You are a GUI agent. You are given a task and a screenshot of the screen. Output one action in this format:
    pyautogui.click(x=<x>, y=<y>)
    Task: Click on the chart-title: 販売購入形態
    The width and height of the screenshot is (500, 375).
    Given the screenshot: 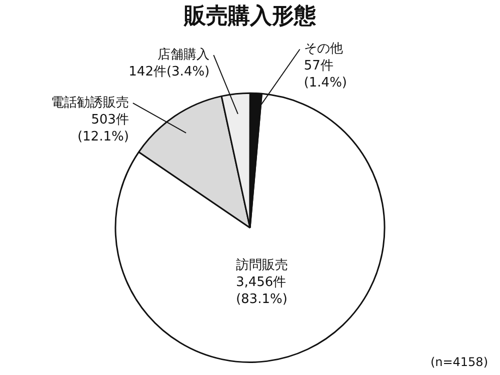 What is the action you would take?
    pyautogui.click(x=250, y=15)
    